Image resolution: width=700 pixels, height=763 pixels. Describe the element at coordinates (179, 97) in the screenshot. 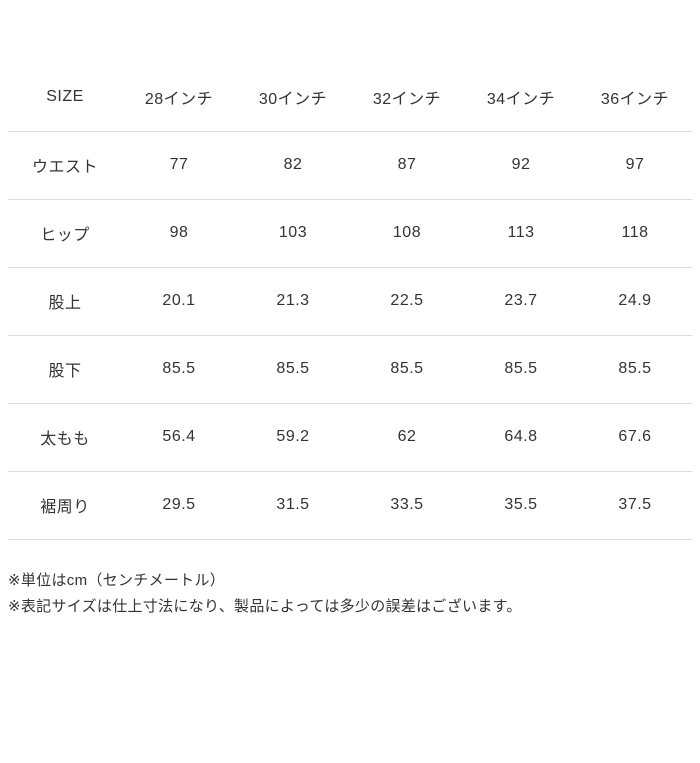

I see `header-28-inch: 28インチ` at that location.